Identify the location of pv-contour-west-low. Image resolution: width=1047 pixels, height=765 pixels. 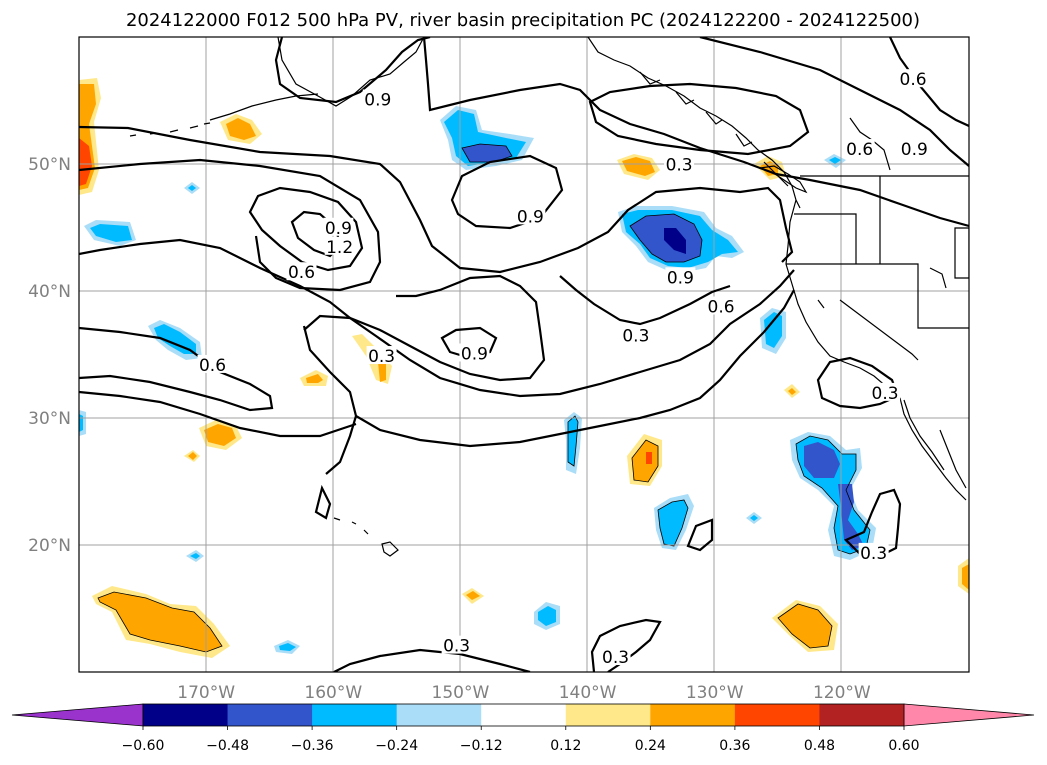
(218, 414).